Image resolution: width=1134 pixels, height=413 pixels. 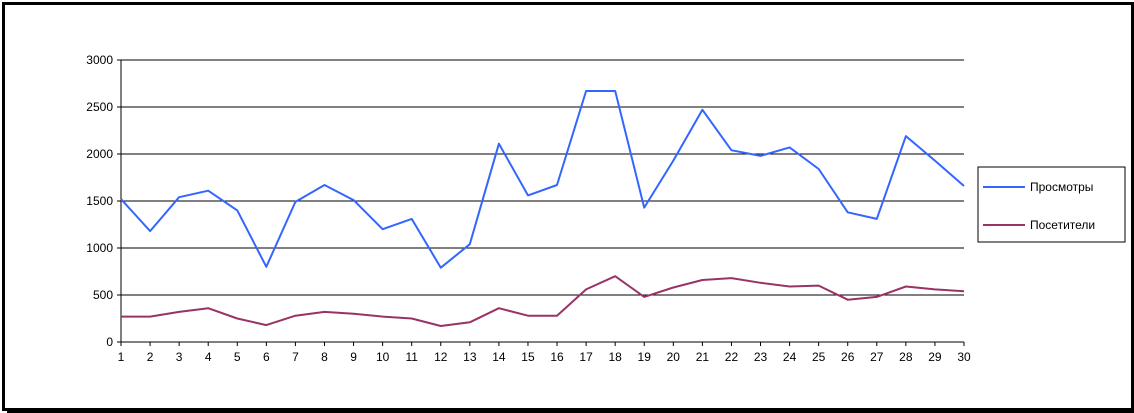 What do you see at coordinates (99, 60) in the screenshot?
I see `y-tick-label: 3000` at bounding box center [99, 60].